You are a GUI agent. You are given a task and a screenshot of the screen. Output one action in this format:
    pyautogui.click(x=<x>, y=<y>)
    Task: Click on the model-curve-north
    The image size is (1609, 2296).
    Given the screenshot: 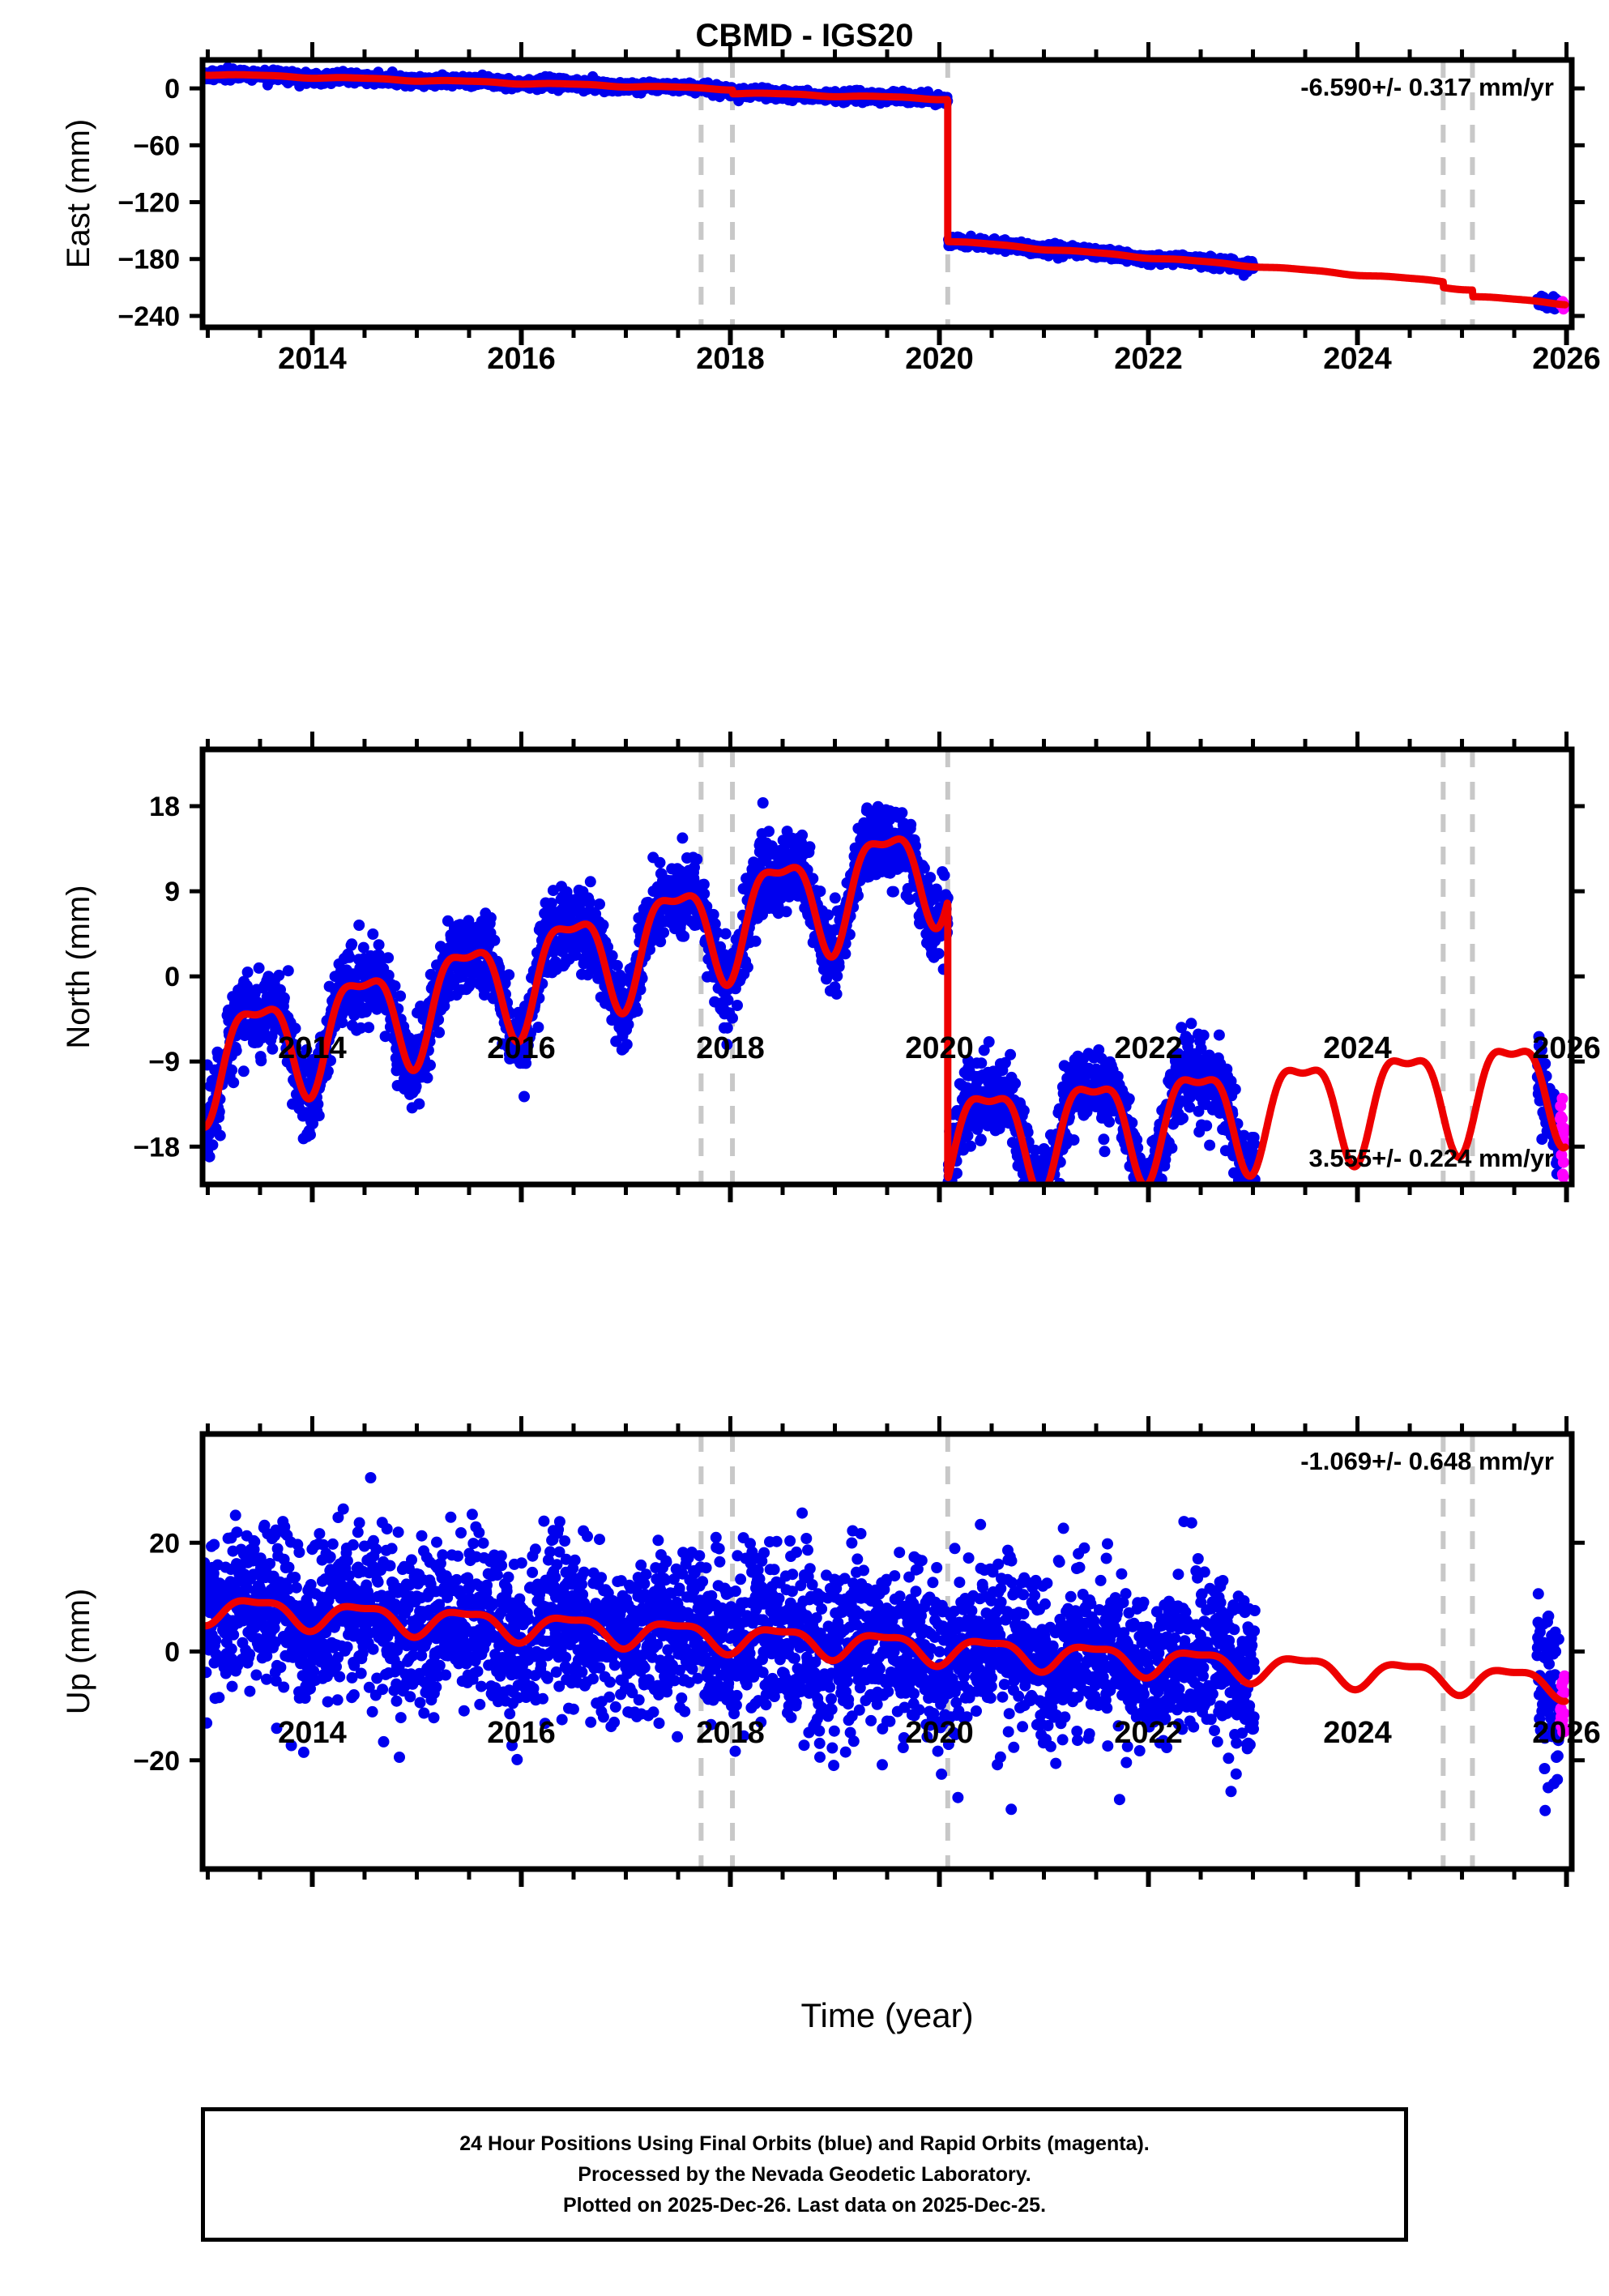 What is the action you would take?
    pyautogui.click(x=884, y=1018)
    